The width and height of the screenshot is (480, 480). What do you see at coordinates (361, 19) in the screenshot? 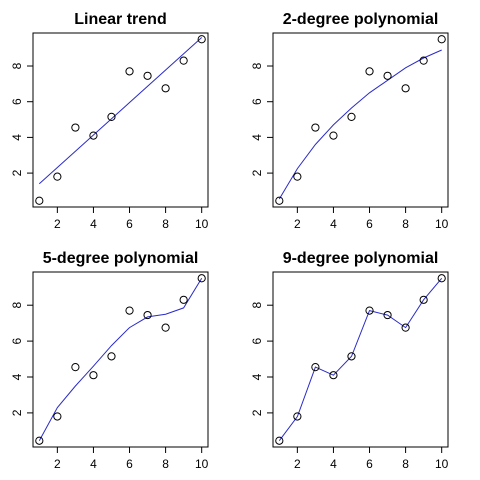
I see `chart-title: 2-degree polynomial` at bounding box center [361, 19].